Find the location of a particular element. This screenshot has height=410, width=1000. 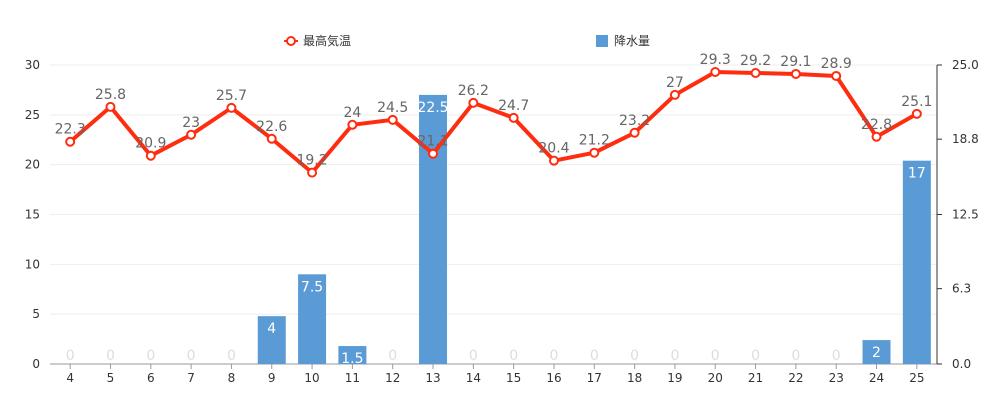

temp-point-label: 25.7 is located at coordinates (231, 96).